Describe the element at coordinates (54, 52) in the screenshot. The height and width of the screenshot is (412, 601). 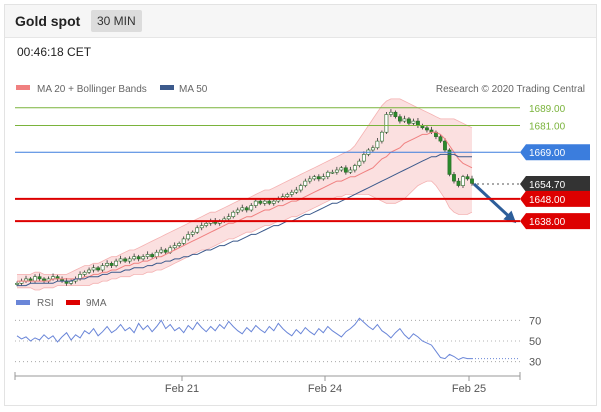
I see `timestamp: 00:46:18 CET` at that location.